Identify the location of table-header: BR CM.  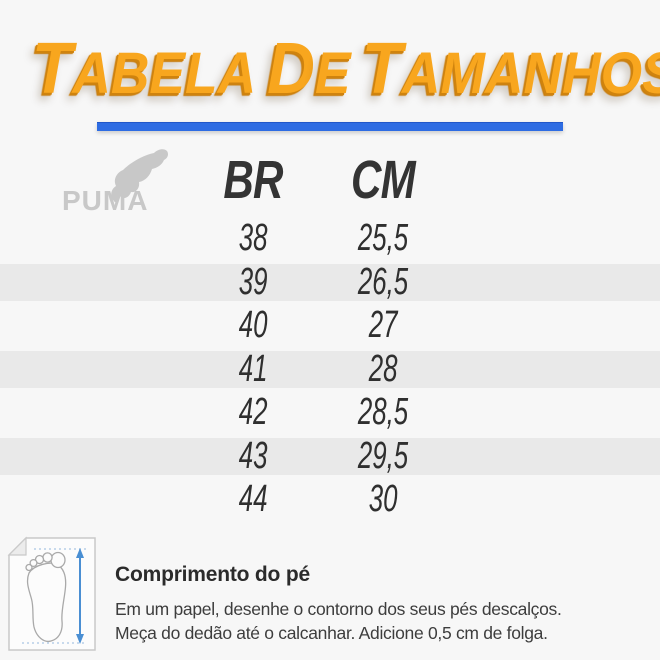
(330, 180).